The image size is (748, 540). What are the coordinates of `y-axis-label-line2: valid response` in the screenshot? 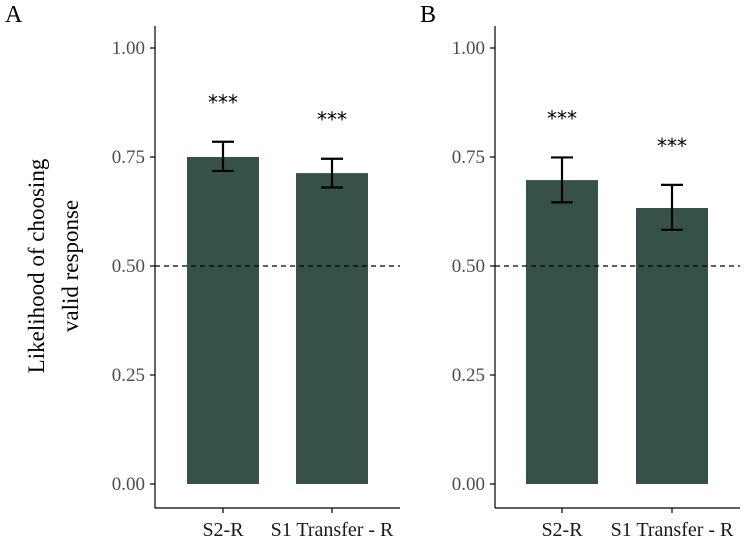 It's located at (70, 266).